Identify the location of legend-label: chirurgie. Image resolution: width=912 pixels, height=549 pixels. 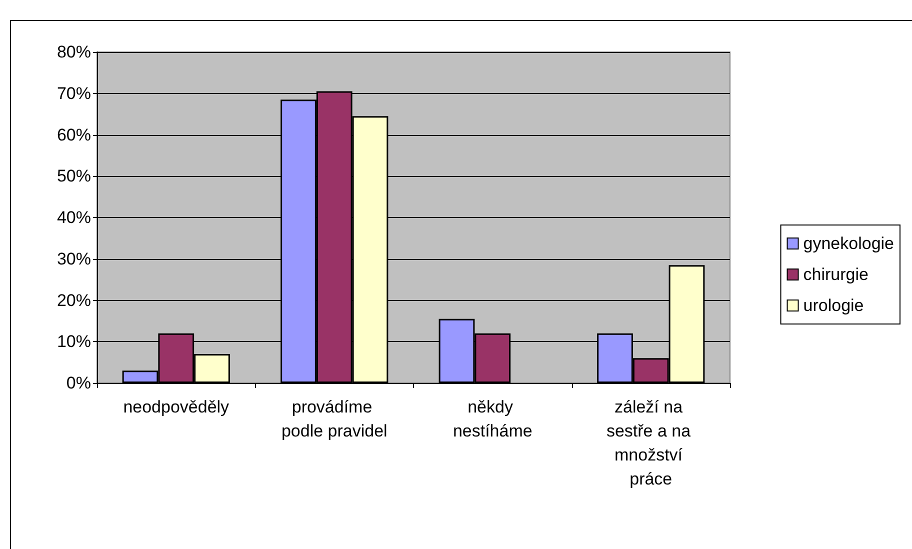
(835, 274).